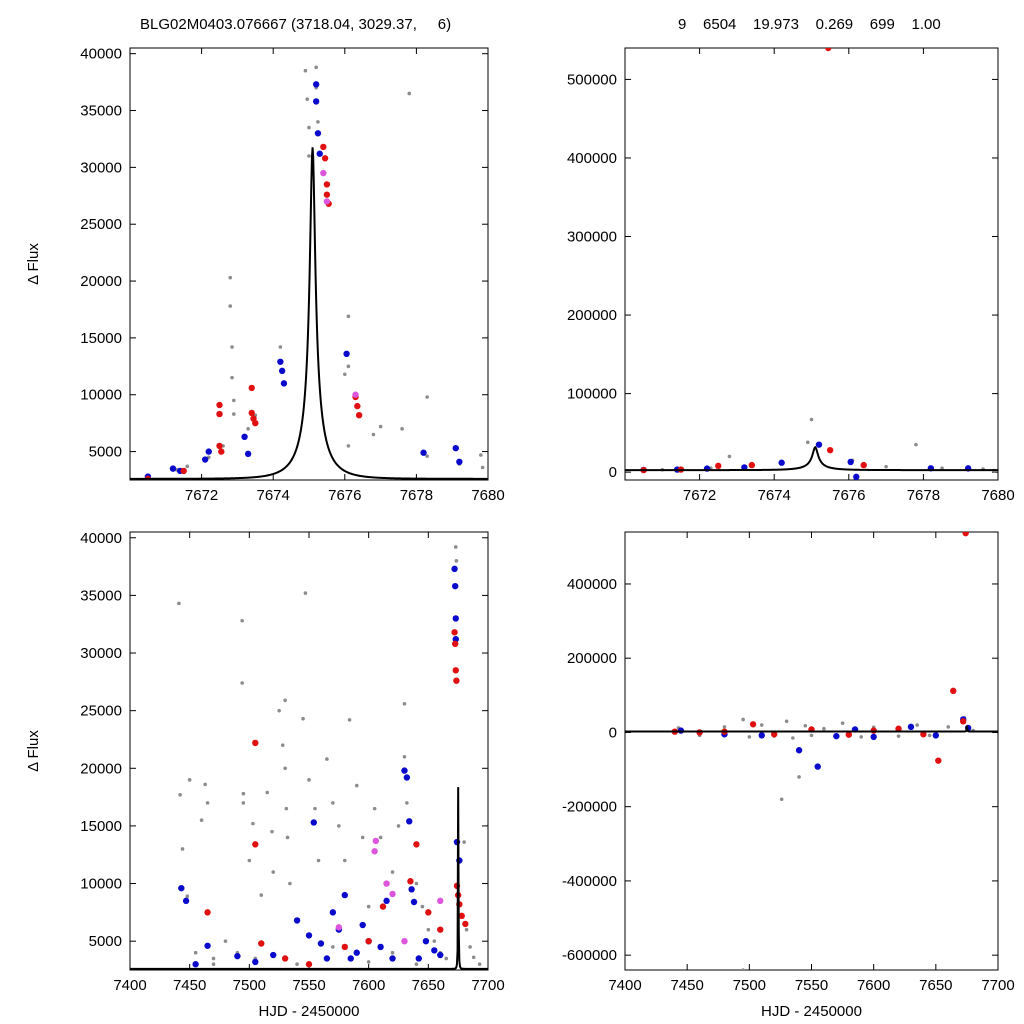 The image size is (1024, 1024). What do you see at coordinates (101, 884) in the screenshot?
I see `y-tick-label: 10000` at bounding box center [101, 884].